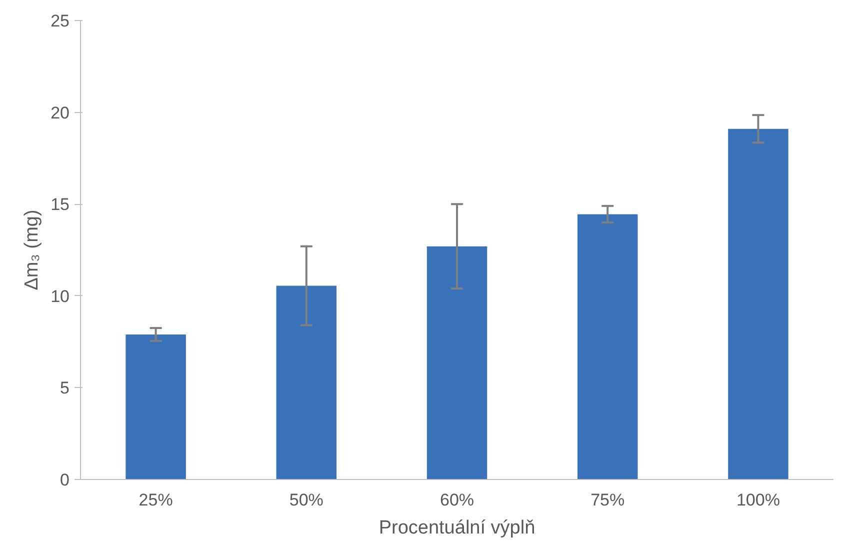  What do you see at coordinates (65, 480) in the screenshot?
I see `y-tick-label: 0` at bounding box center [65, 480].